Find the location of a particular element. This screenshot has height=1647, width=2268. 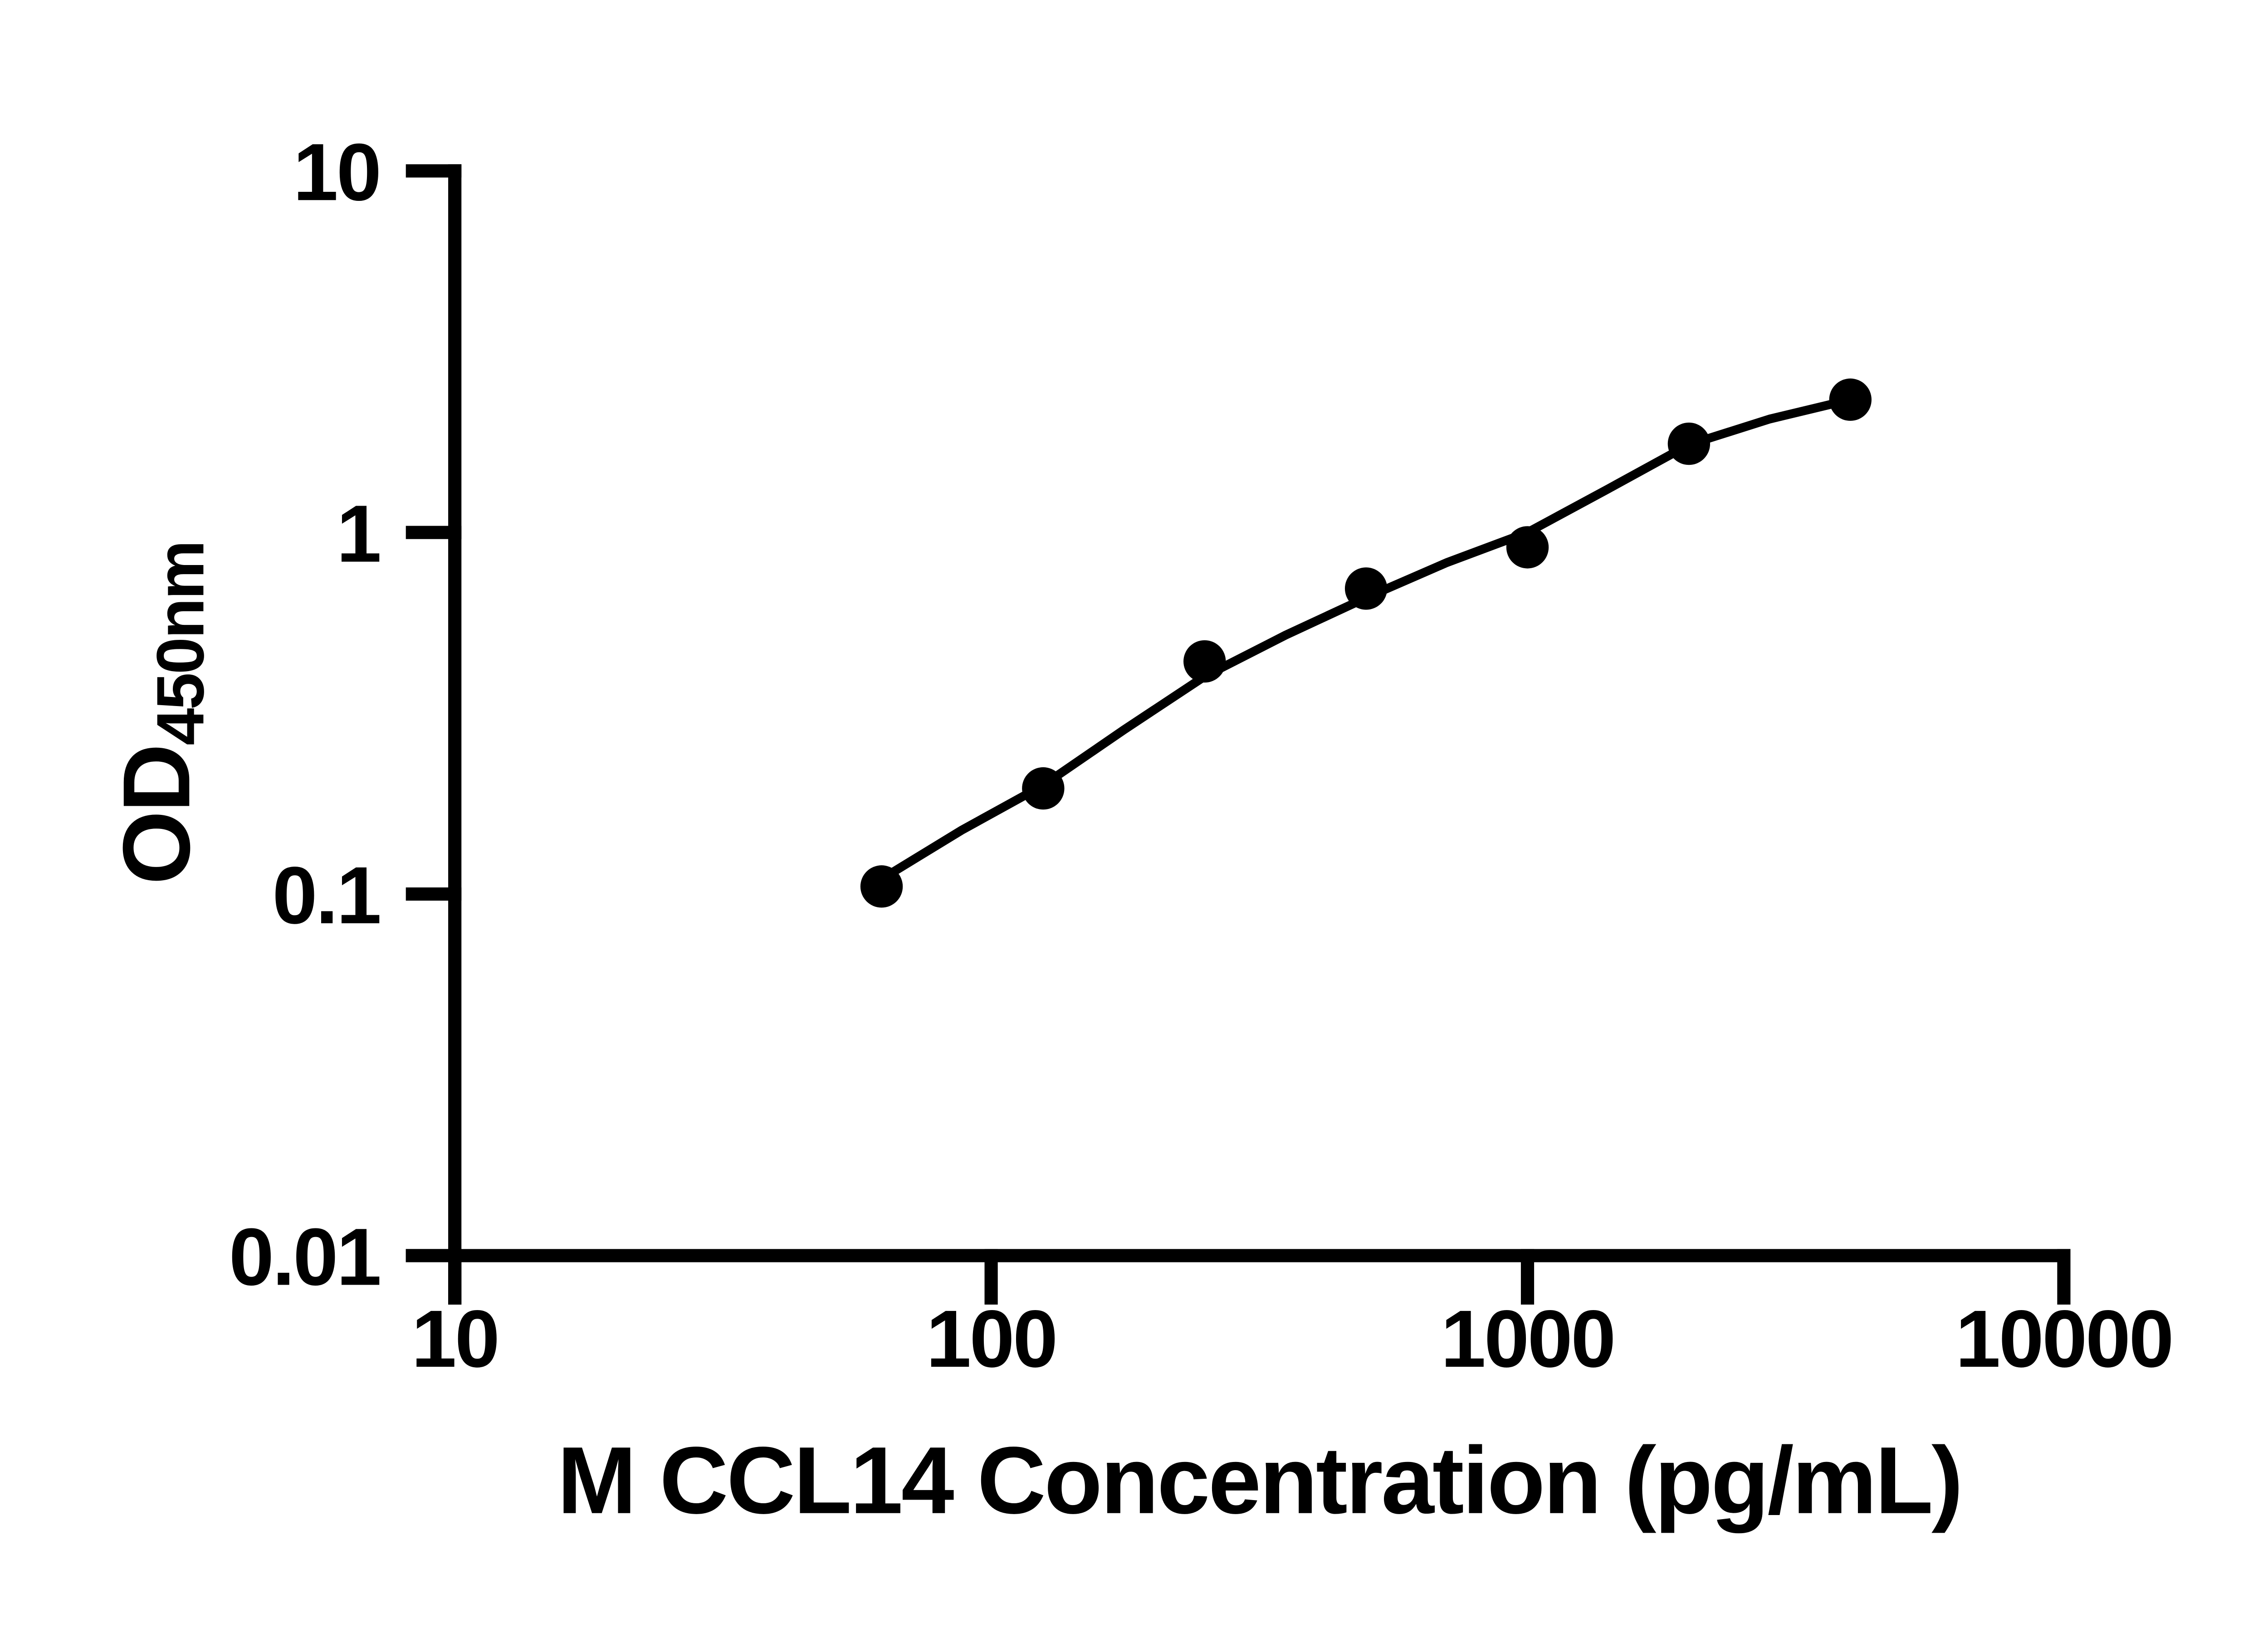

y-tick-label: 10 is located at coordinates (337, 172).